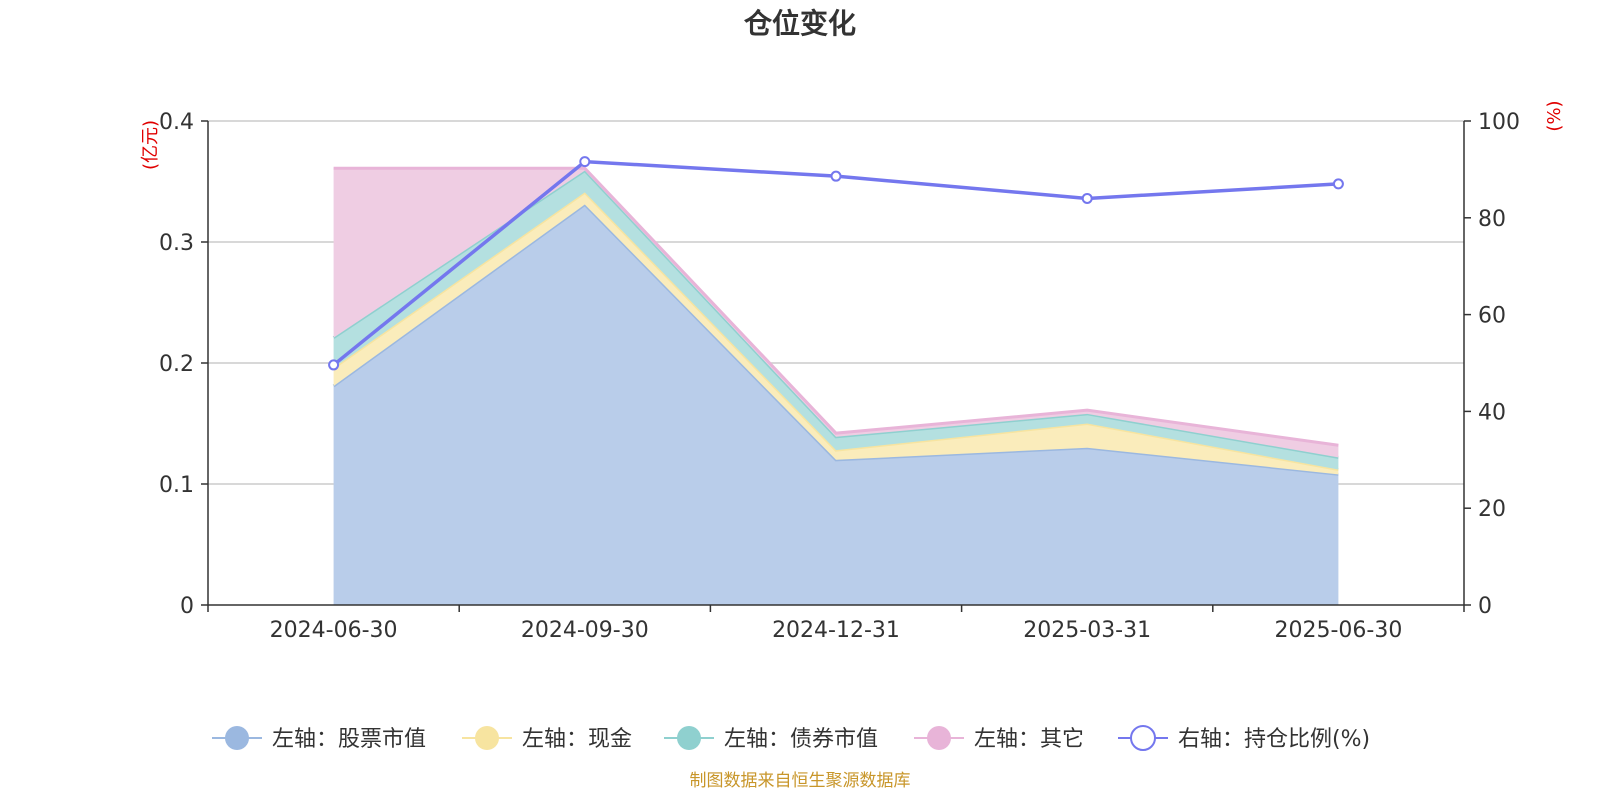 The height and width of the screenshot is (800, 1600). Describe the element at coordinates (1492, 219) in the screenshot. I see `right-axis-tick-label: 80` at that location.